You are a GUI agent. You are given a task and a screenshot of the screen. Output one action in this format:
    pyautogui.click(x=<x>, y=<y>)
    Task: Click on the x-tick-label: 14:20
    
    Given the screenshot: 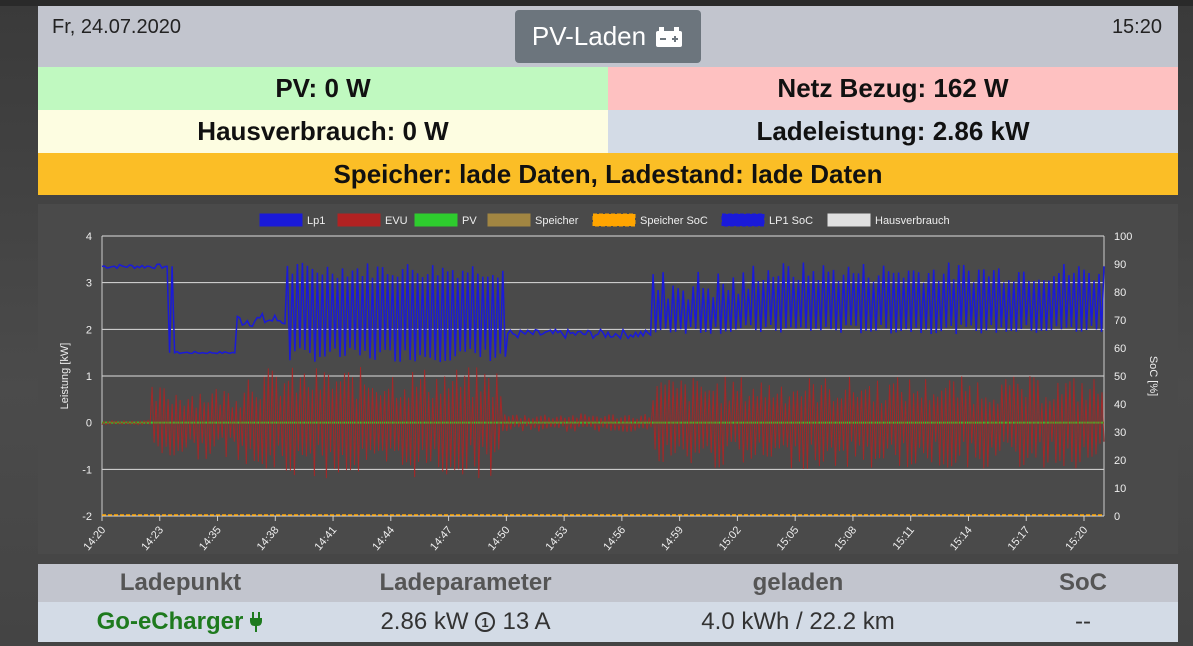 What is the action you would take?
    pyautogui.click(x=94, y=538)
    